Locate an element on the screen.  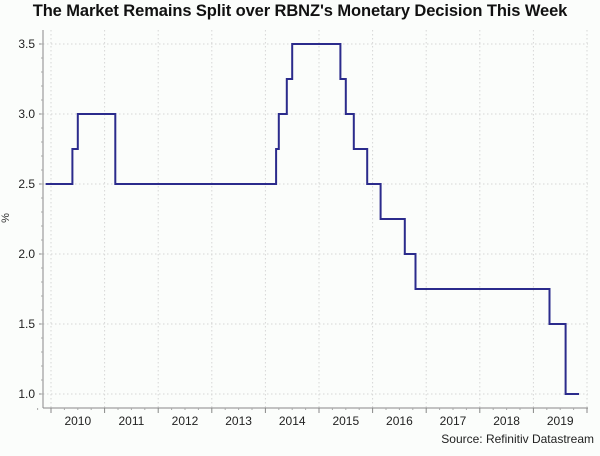
y-tick-label: 1.0 is located at coordinates (26, 394).